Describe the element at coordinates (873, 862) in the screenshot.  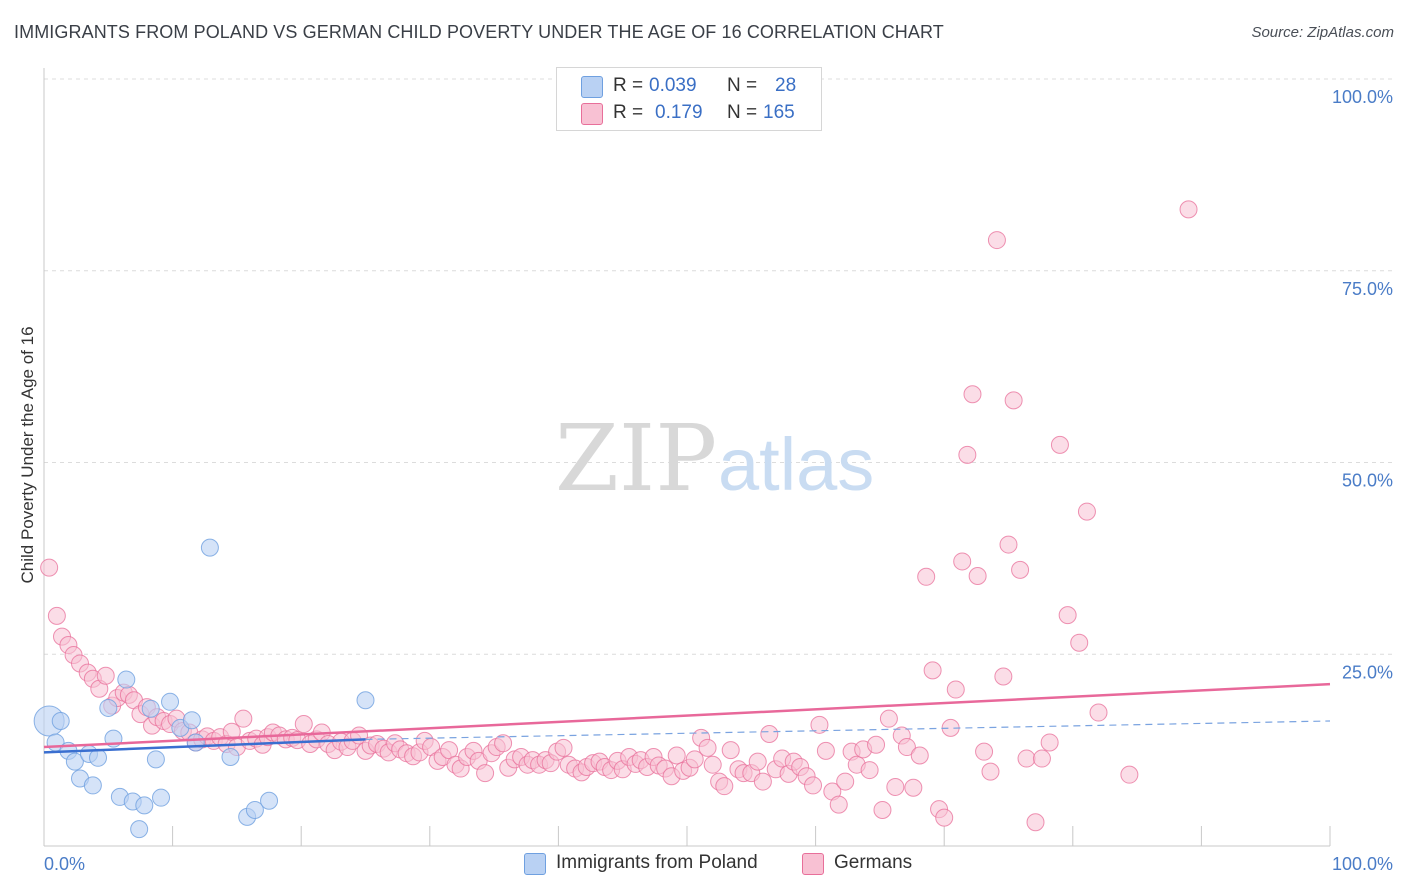
I see `bottom-legend-label: Germans` at that location.